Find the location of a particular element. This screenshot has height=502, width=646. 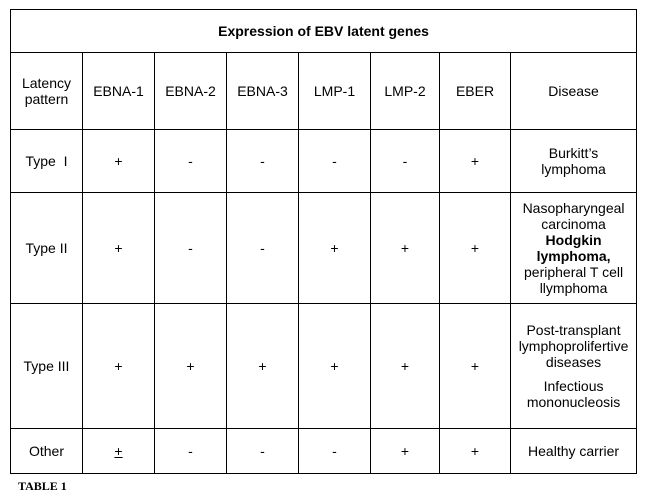

row-label: Type I is located at coordinates (46, 161).